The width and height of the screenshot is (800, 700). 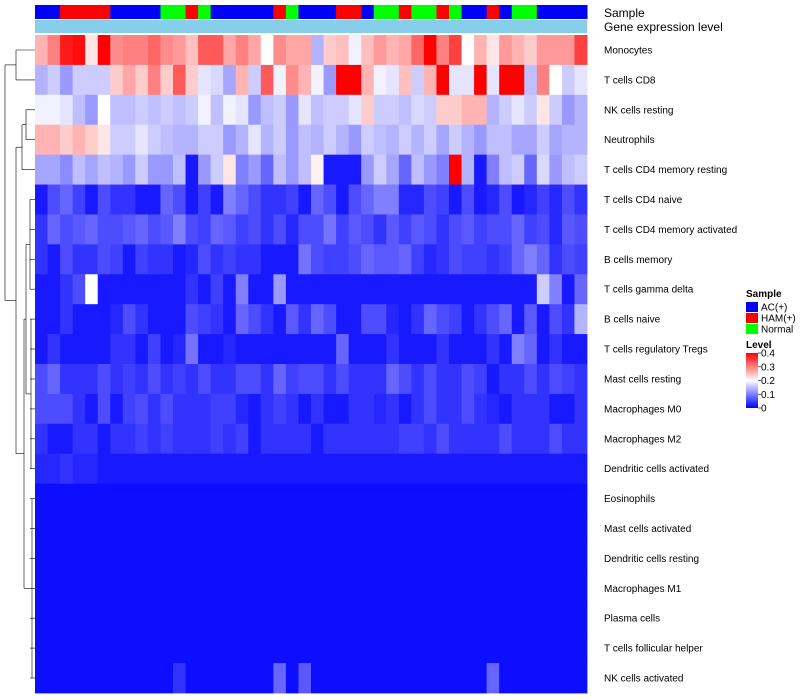 I want to click on row-label: T cells CD4 memory activated, so click(x=670, y=230).